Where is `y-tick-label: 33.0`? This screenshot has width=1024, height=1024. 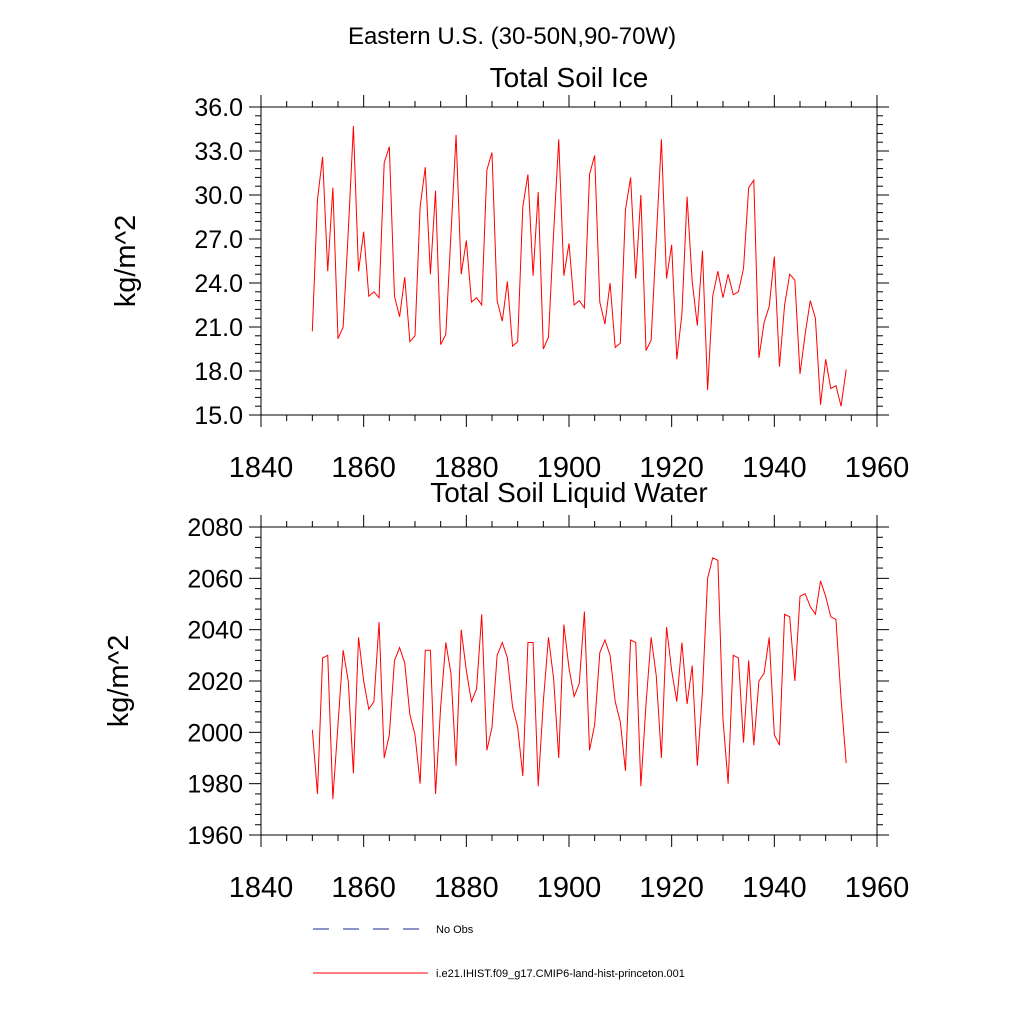
y-tick-label: 33.0 is located at coordinates (218, 152).